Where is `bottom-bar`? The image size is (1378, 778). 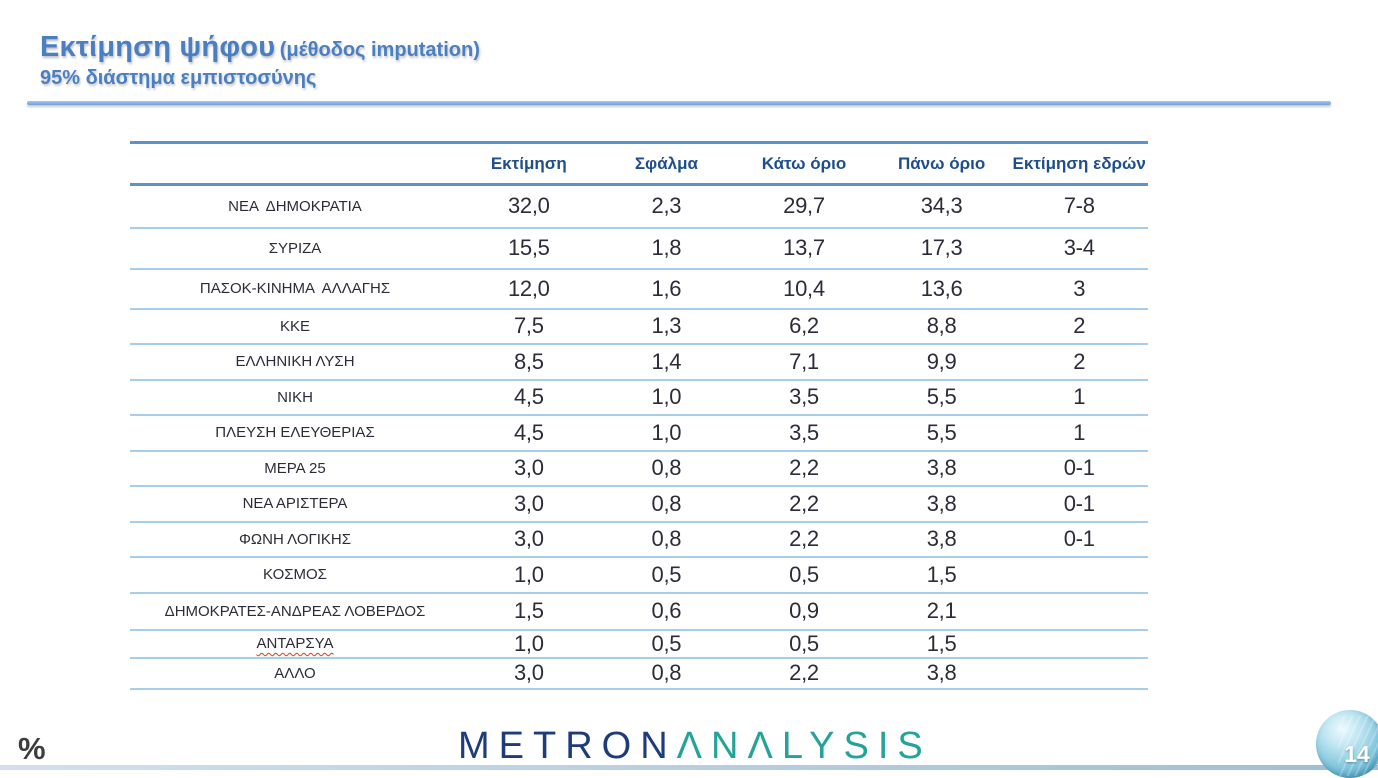 bottom-bar is located at coordinates (689, 767).